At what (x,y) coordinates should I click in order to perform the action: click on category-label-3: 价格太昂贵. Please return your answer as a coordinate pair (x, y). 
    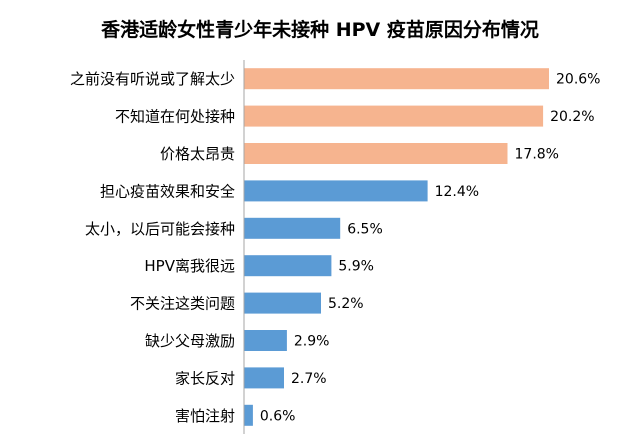
    Looking at the image, I should click on (197, 154).